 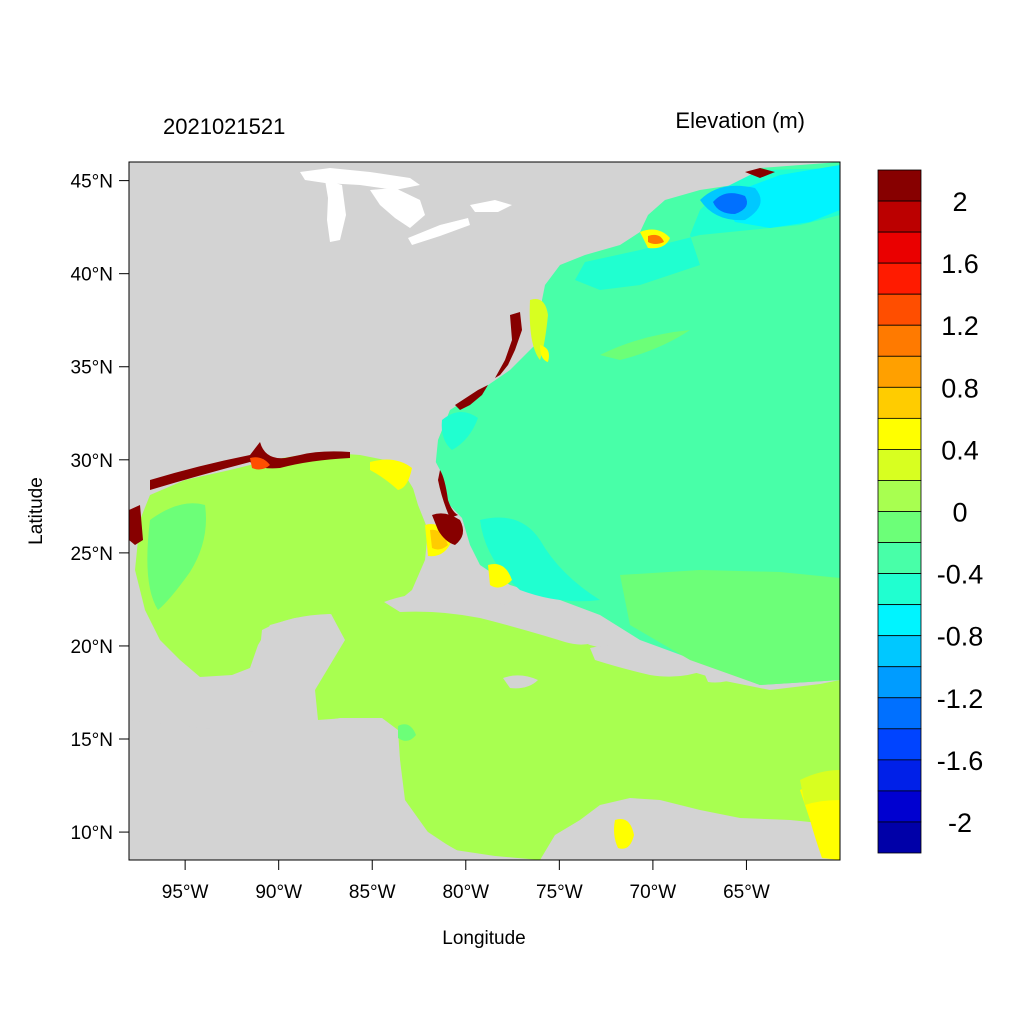 What do you see at coordinates (740, 120) in the screenshot?
I see `variable-title: Elevation (m)` at bounding box center [740, 120].